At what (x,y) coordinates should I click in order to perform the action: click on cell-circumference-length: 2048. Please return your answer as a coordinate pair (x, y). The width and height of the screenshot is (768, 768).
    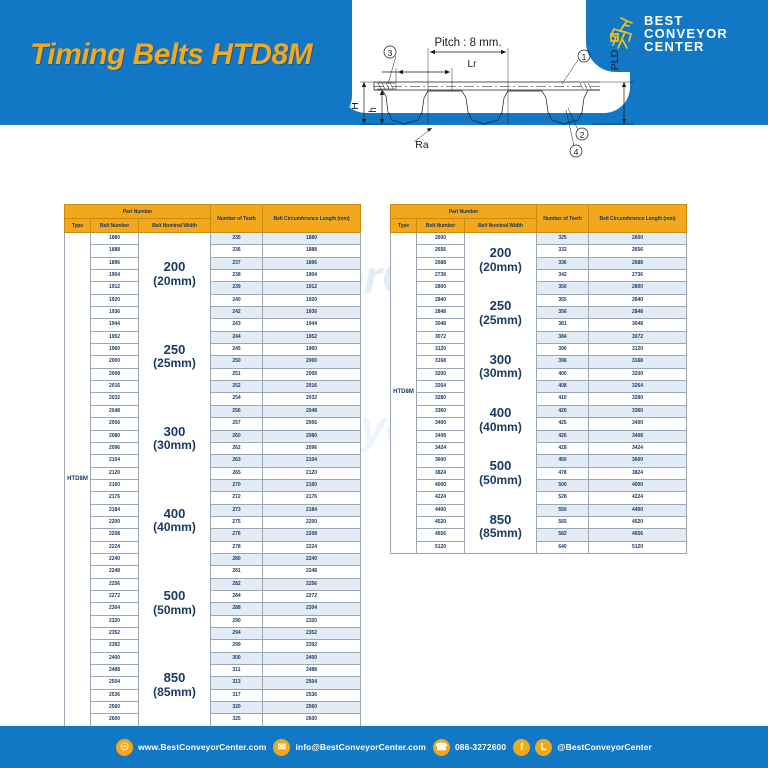
    Looking at the image, I should click on (311, 411).